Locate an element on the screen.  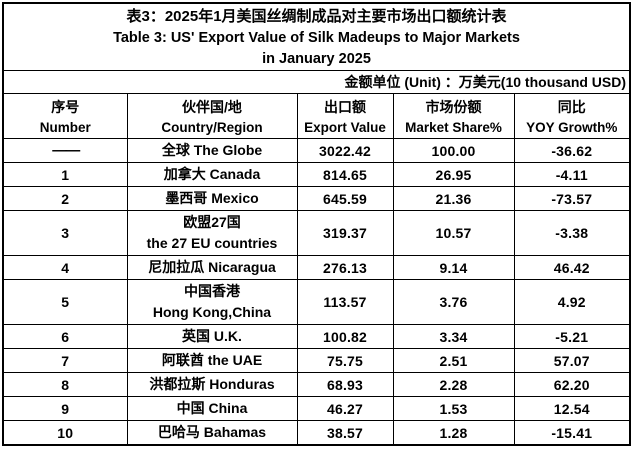
table-row-uk: 6 英国 U.K. 100.82 3.34 -5.21 is located at coordinates (316, 336).